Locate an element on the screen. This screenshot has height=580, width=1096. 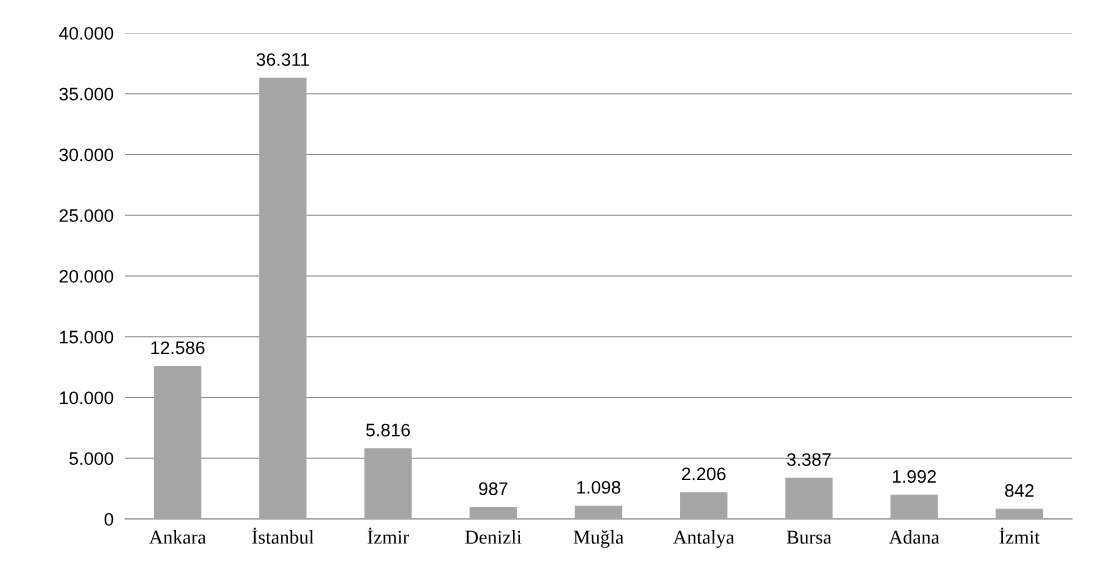
data-label: 987 is located at coordinates (493, 489).